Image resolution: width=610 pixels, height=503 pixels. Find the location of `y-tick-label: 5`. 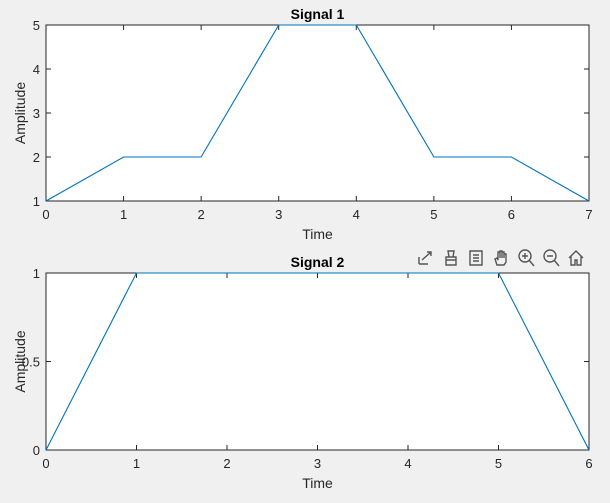

y-tick-label: 5 is located at coordinates (36, 25).